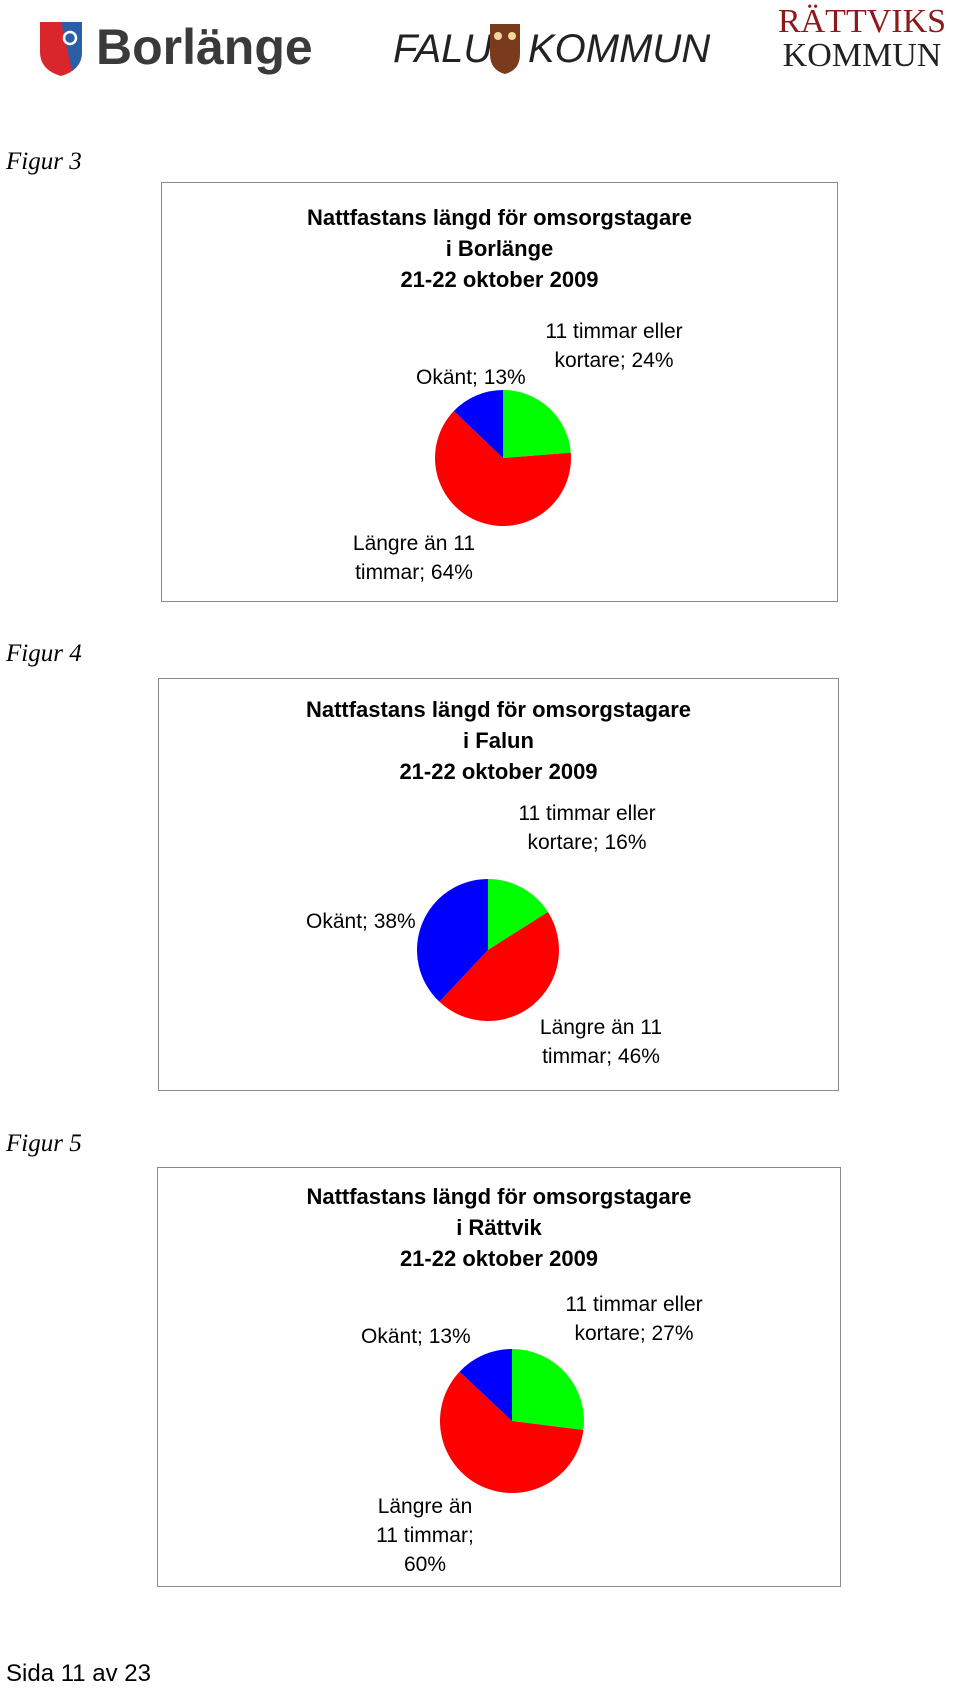  What do you see at coordinates (414, 558) in the screenshot?
I see `data-label: Längre än 11 timmar; 64%` at bounding box center [414, 558].